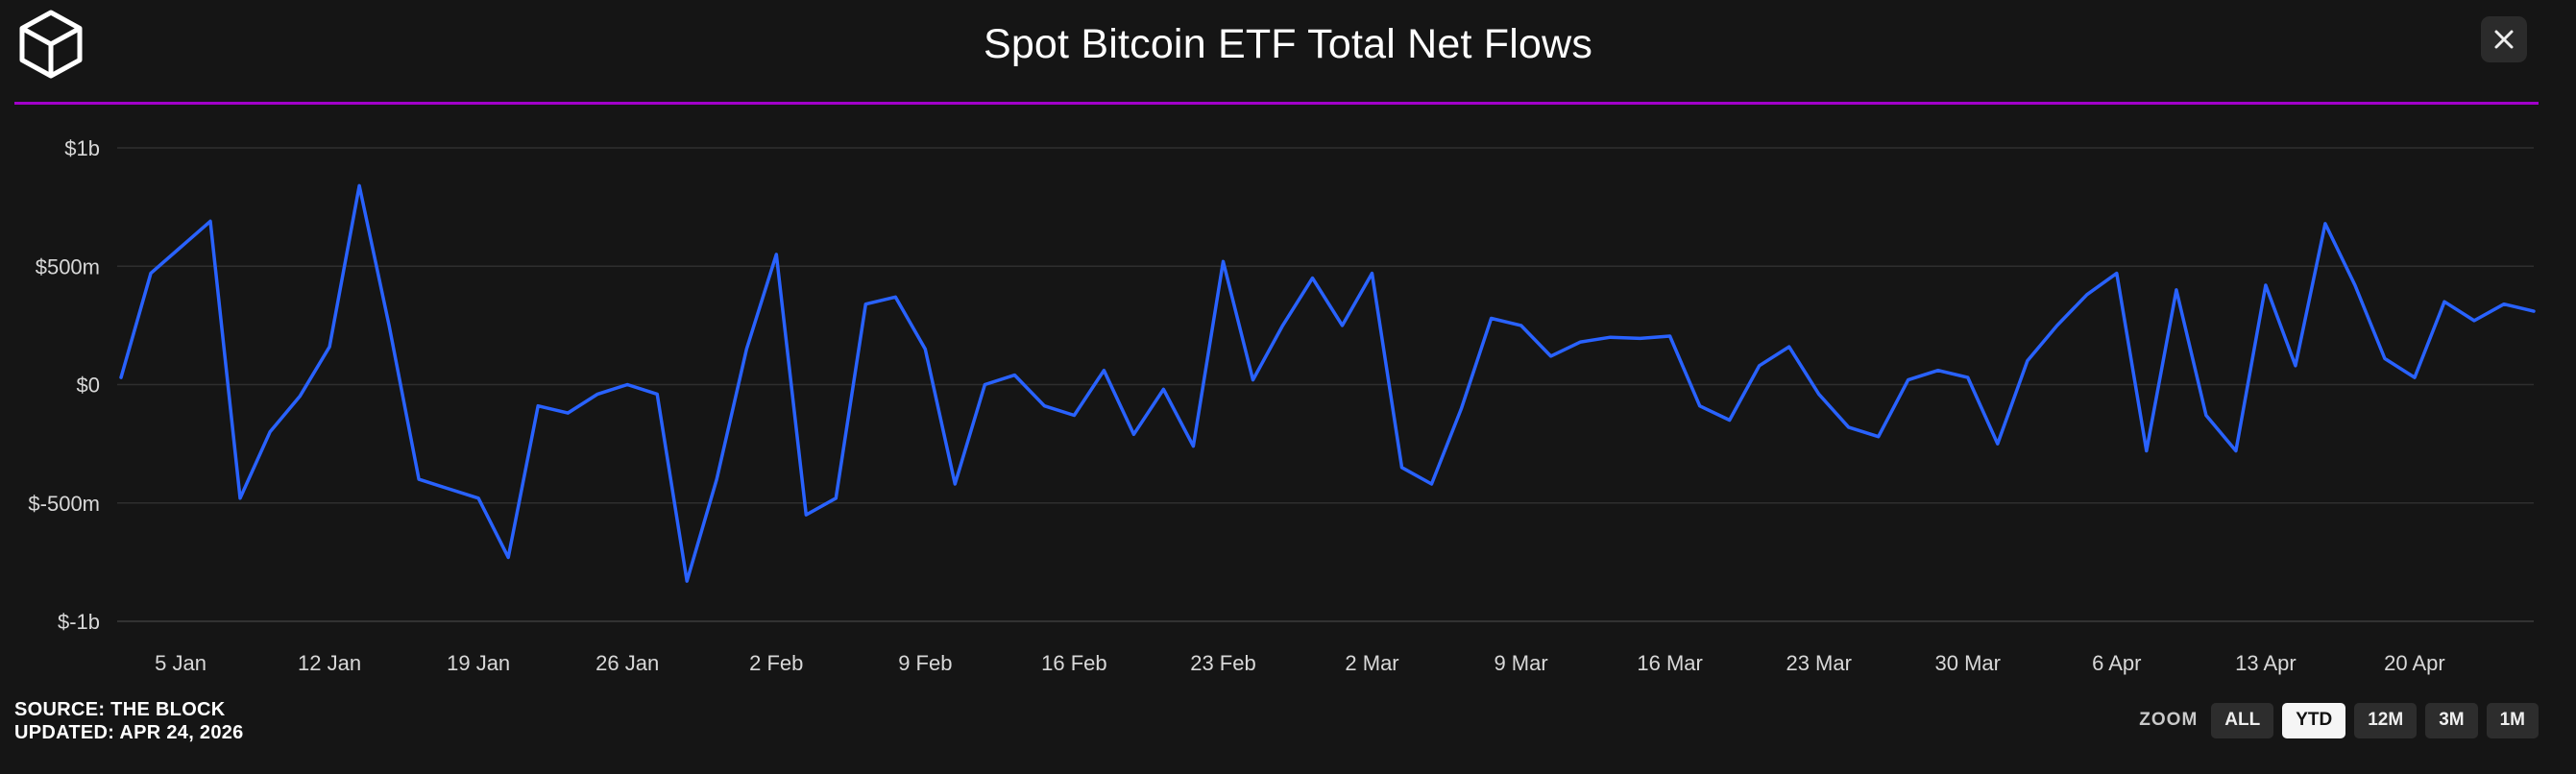 This screenshot has width=2576, height=774. Describe the element at coordinates (2386, 720) in the screenshot. I see `zoom-button-12m: 12M` at that location.